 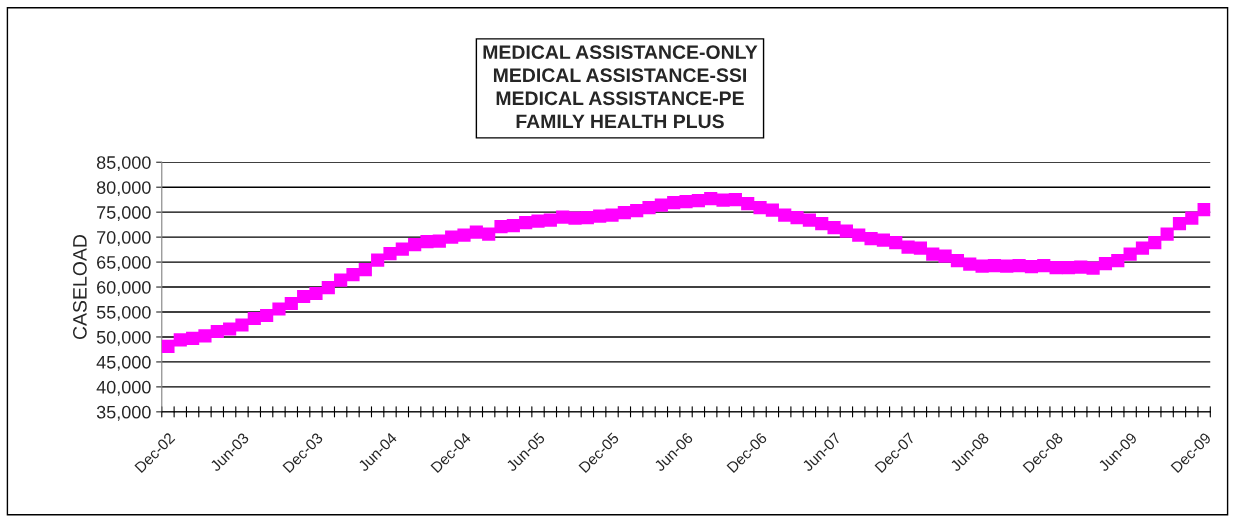 I want to click on y-tick-label: 60,000, so click(x=124, y=288).